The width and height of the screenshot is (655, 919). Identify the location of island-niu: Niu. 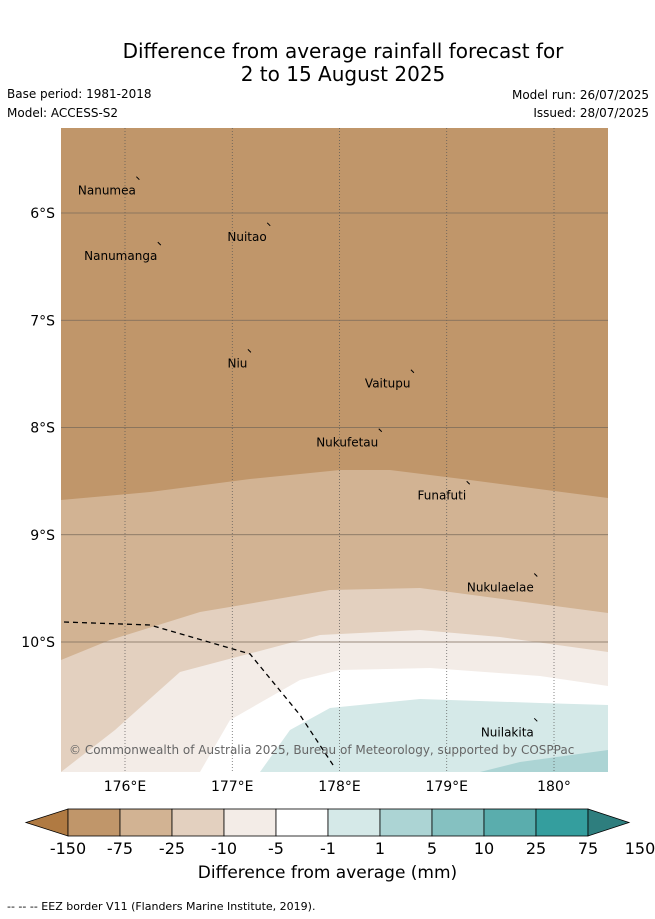
(239, 359).